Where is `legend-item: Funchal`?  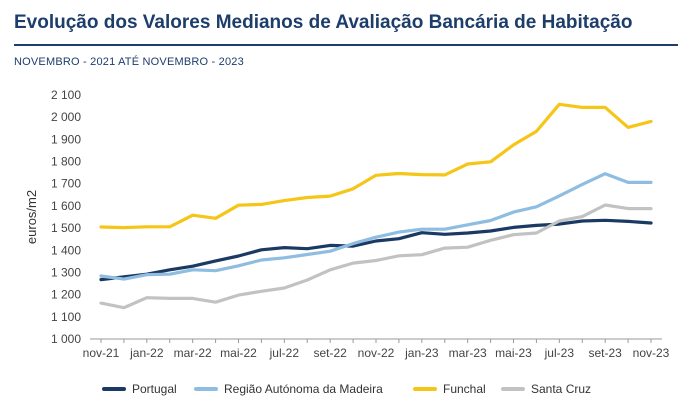
legend-item: Funchal is located at coordinates (449, 389).